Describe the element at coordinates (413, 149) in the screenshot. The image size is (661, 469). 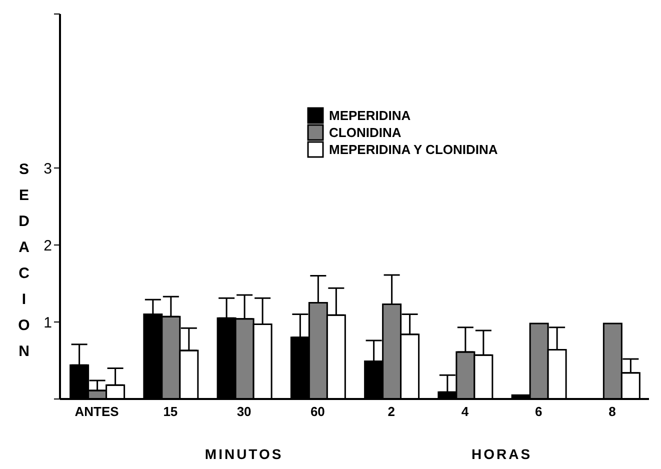
I see `legend-label: MEPERIDINA Y CLONIDINA` at that location.